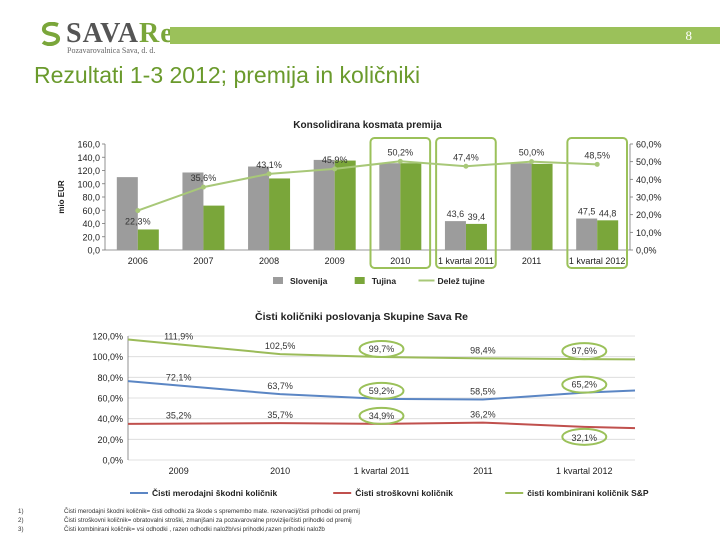 The width and height of the screenshot is (720, 540). Describe the element at coordinates (179, 416) in the screenshot. I see `data-label: 35,2%` at that location.